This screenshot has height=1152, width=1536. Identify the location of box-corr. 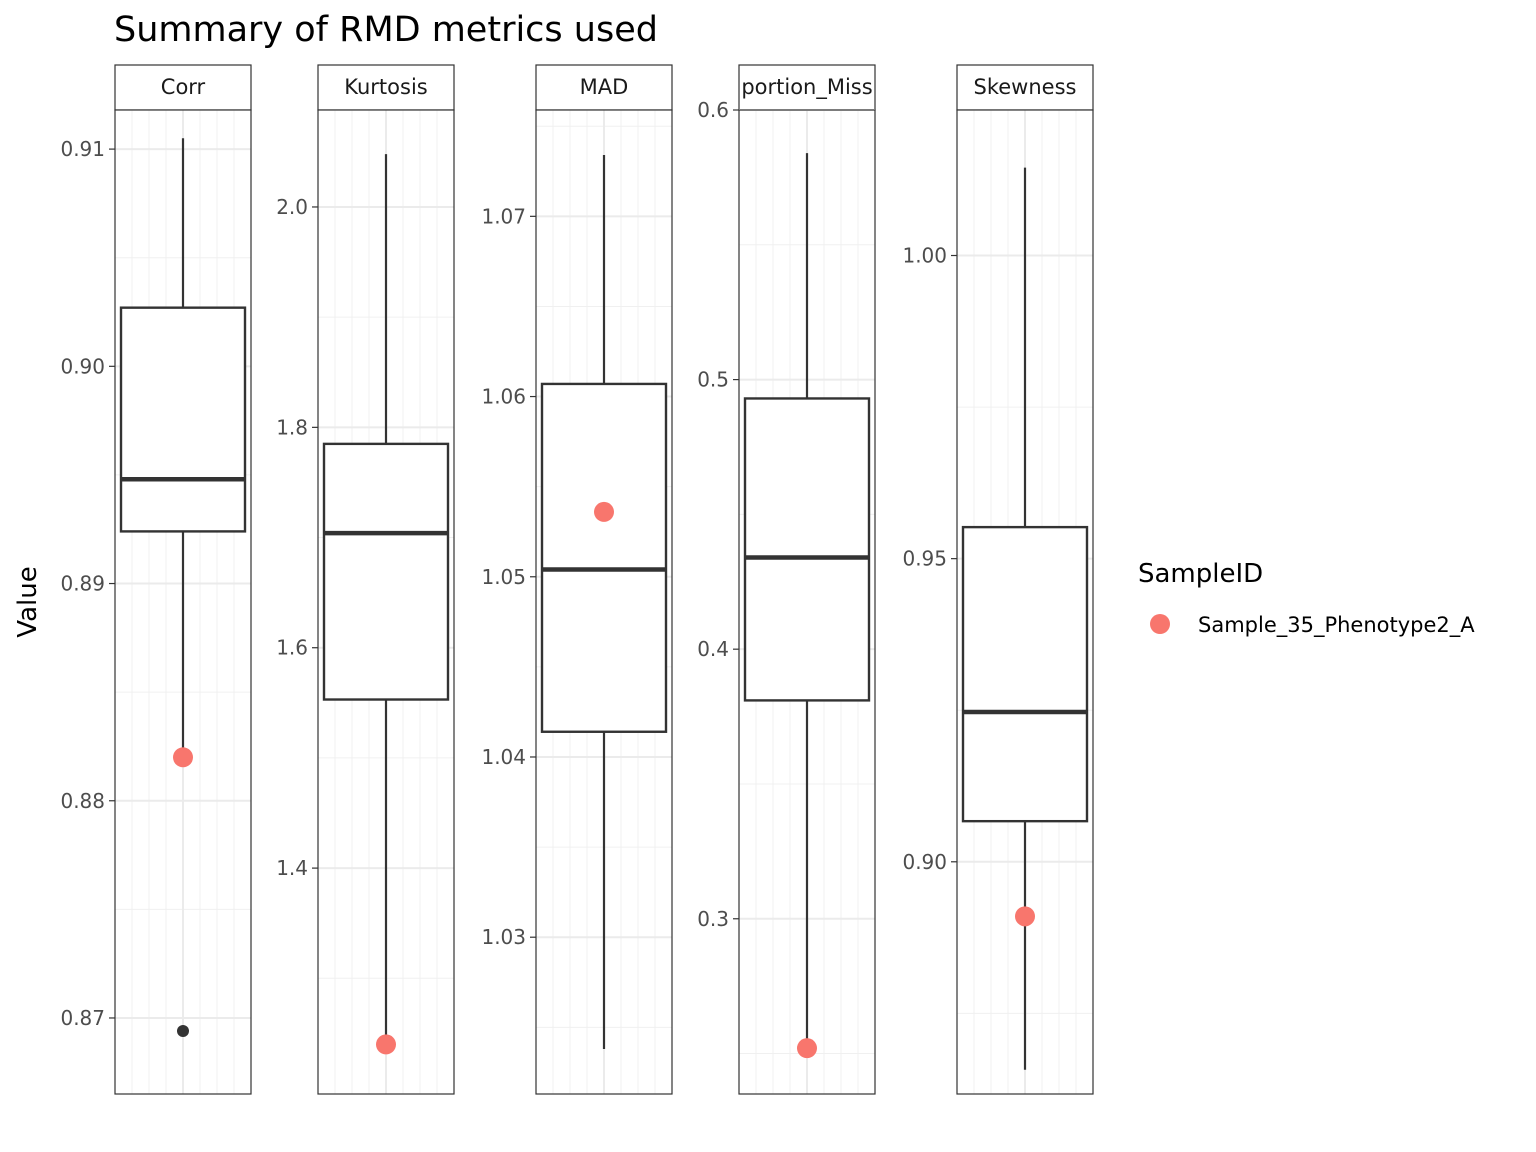
(183, 419).